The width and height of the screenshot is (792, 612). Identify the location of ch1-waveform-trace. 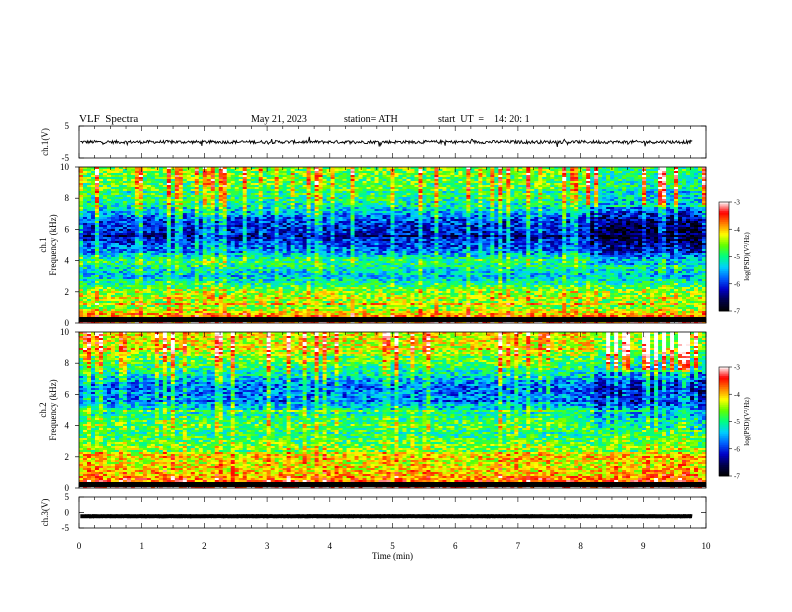
(386, 142).